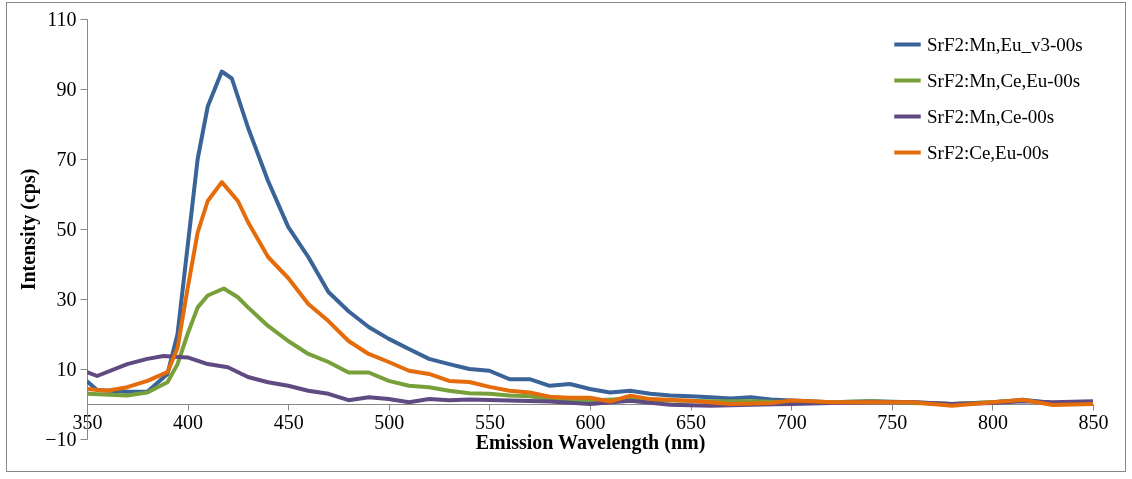 The height and width of the screenshot is (479, 1132). I want to click on x-tick-label: 700, so click(791, 421).